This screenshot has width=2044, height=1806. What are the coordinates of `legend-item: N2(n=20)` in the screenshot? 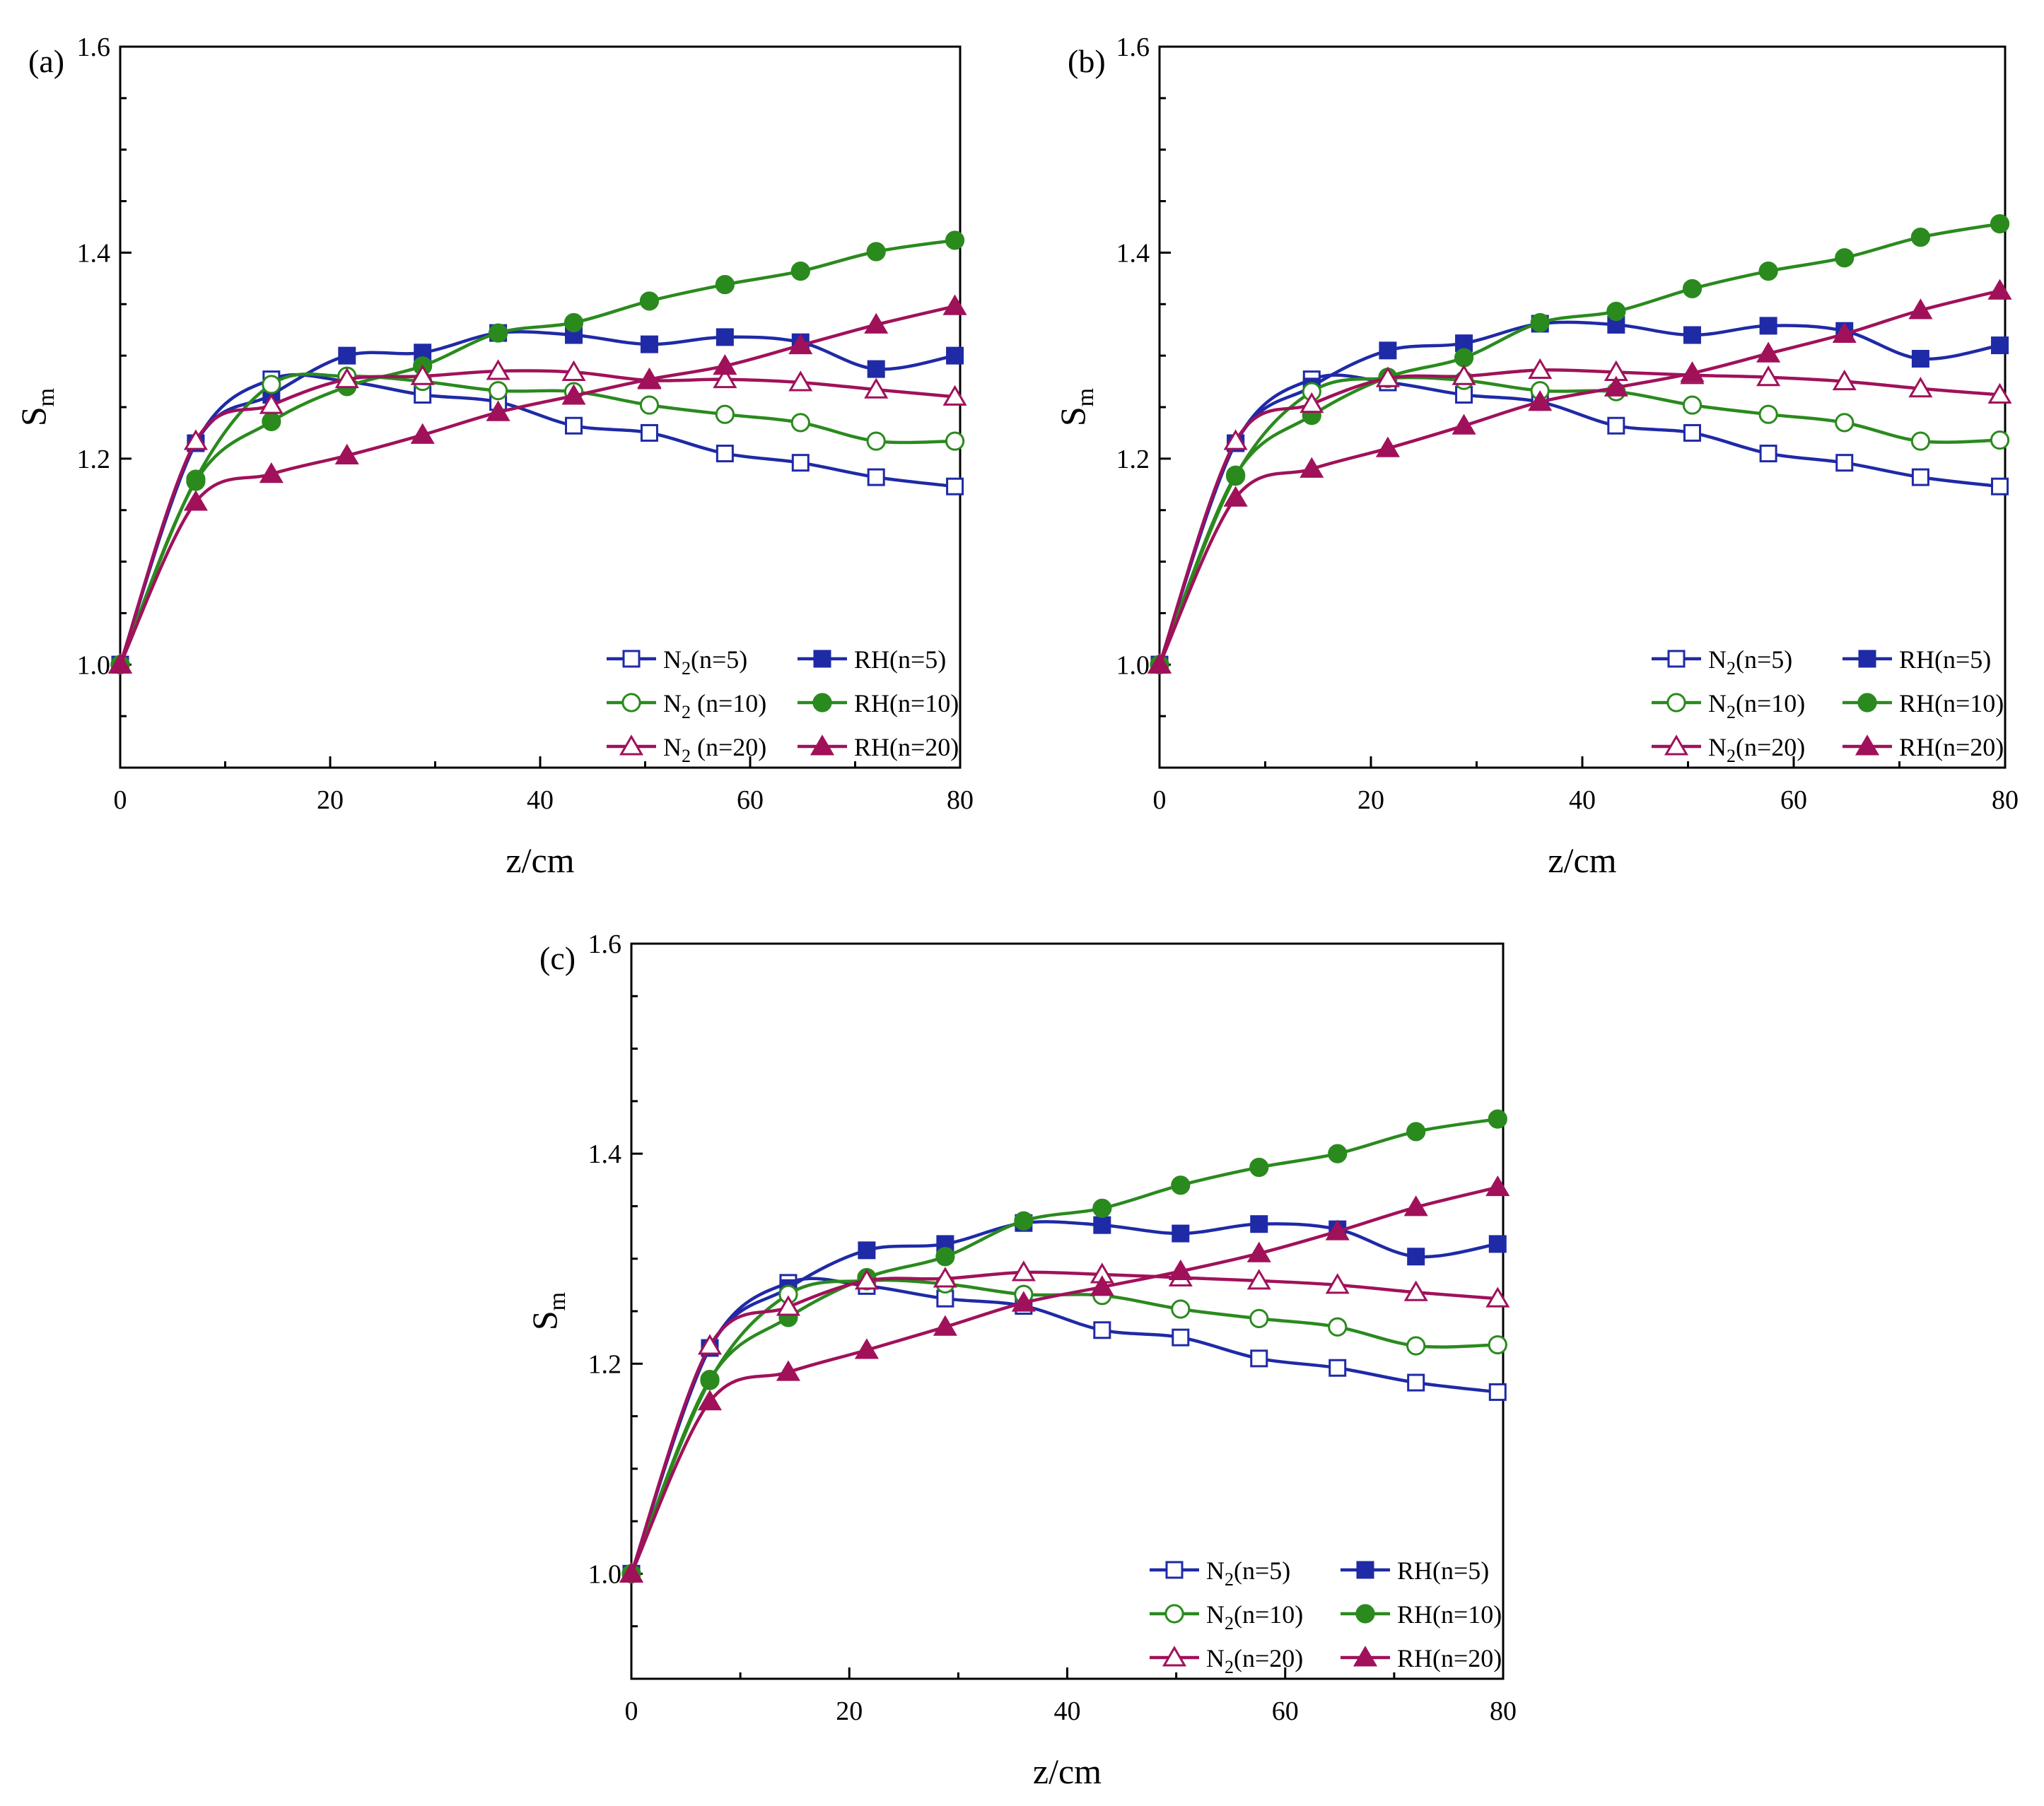 It's located at (1226, 1660).